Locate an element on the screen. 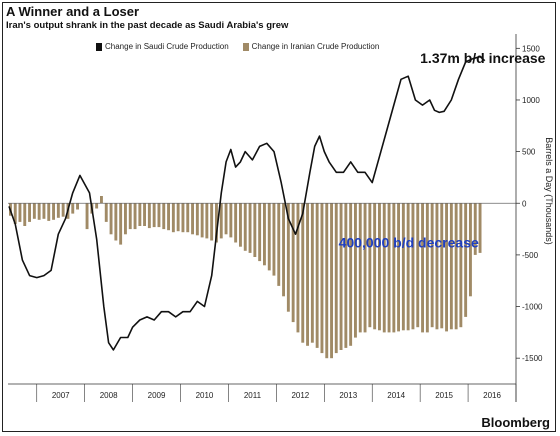  legend-swatch-iran is located at coordinates (245, 46).